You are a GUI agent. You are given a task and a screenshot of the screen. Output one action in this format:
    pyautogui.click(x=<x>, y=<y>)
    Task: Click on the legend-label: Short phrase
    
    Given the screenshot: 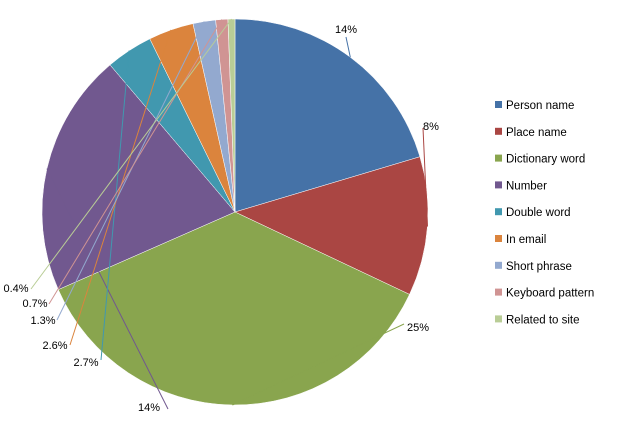 What is the action you would take?
    pyautogui.click(x=539, y=267)
    